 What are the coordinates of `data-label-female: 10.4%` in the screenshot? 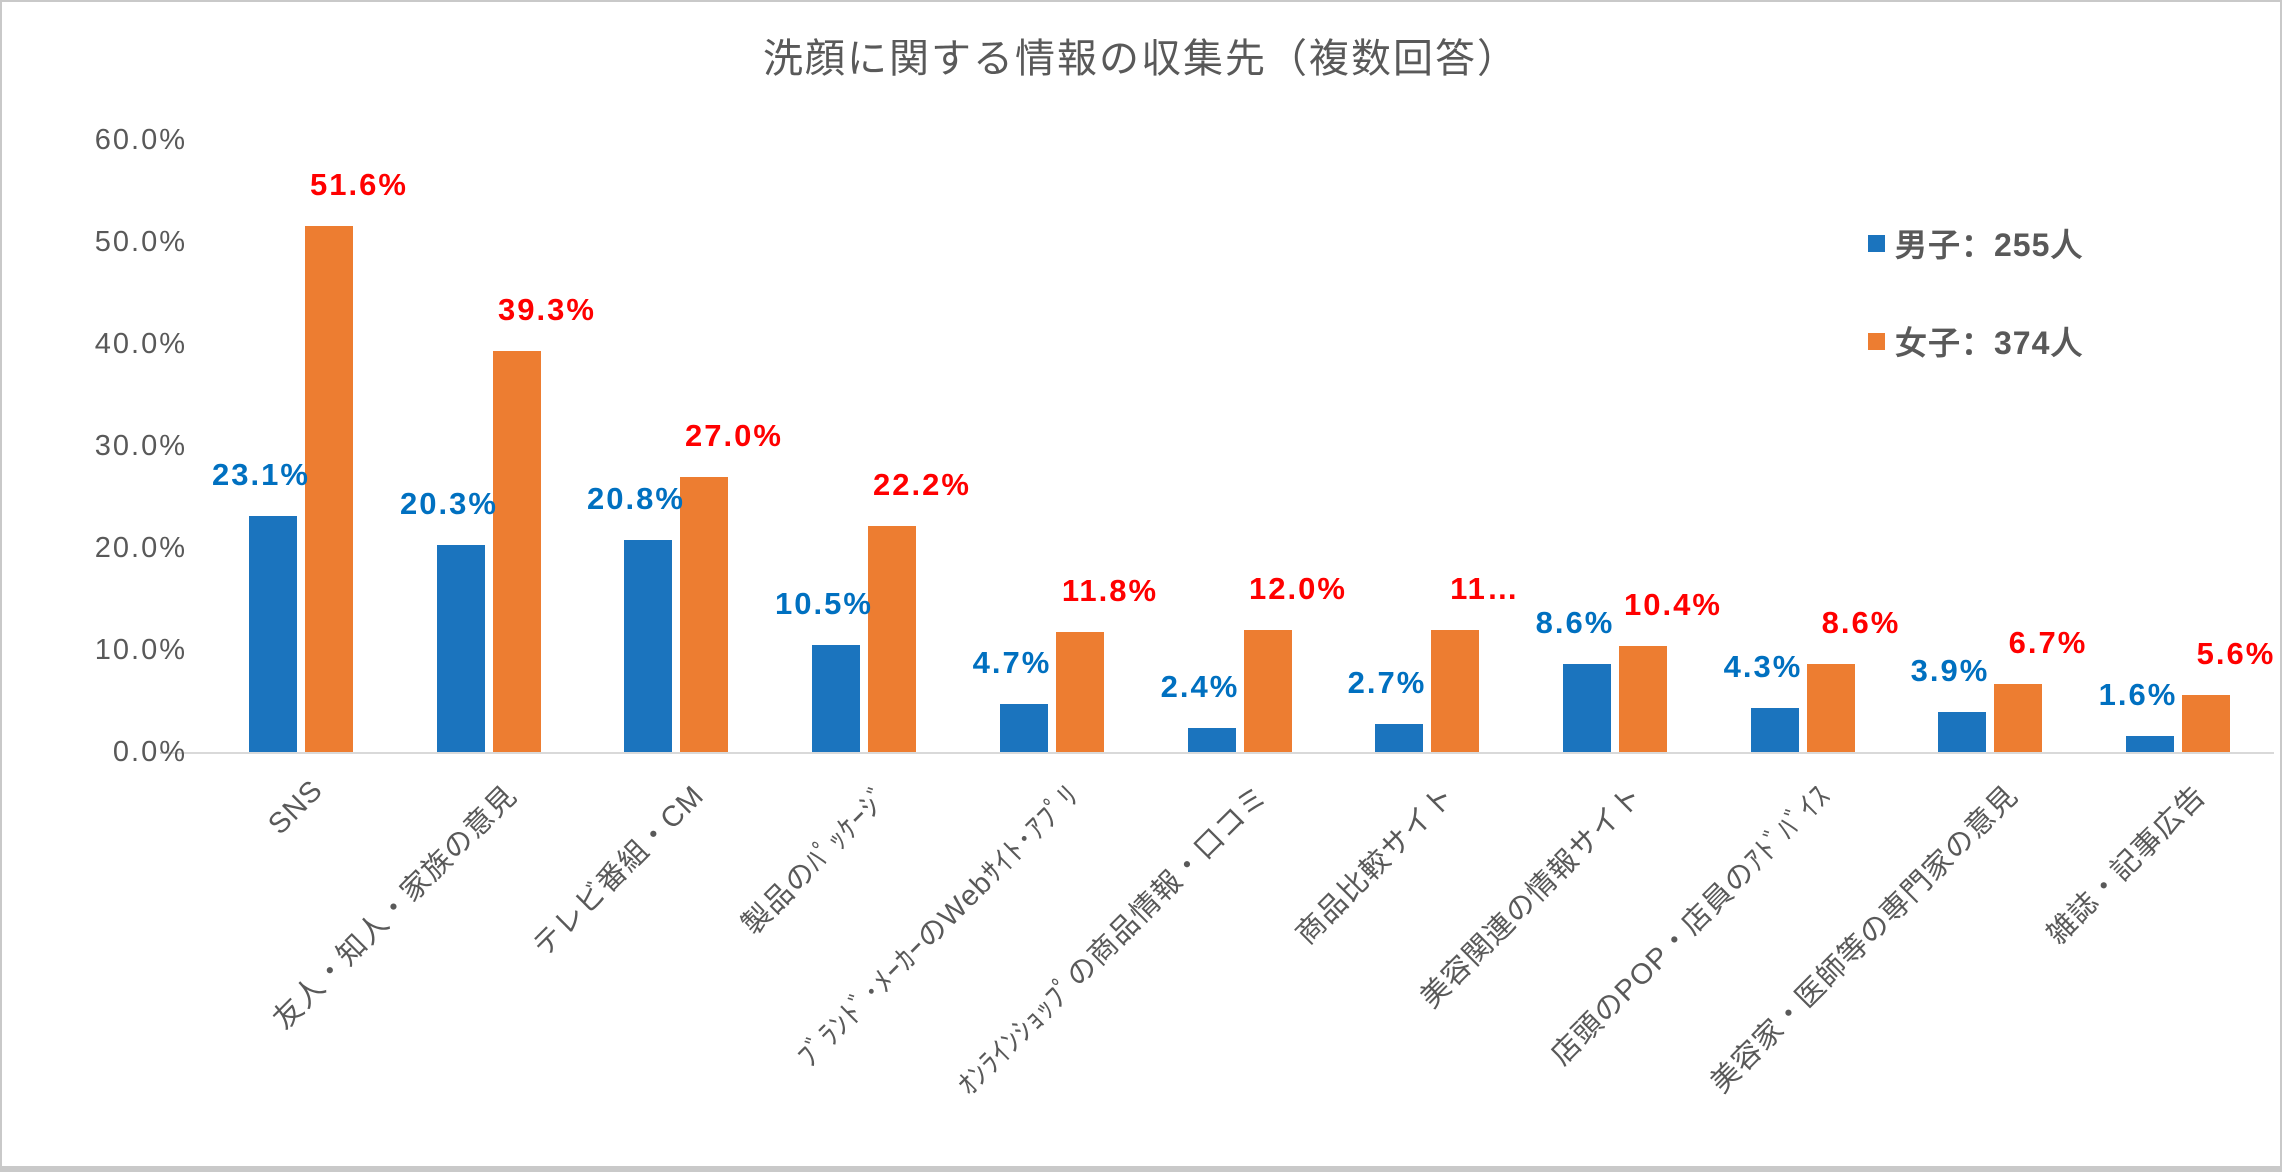 It's located at (1673, 604).